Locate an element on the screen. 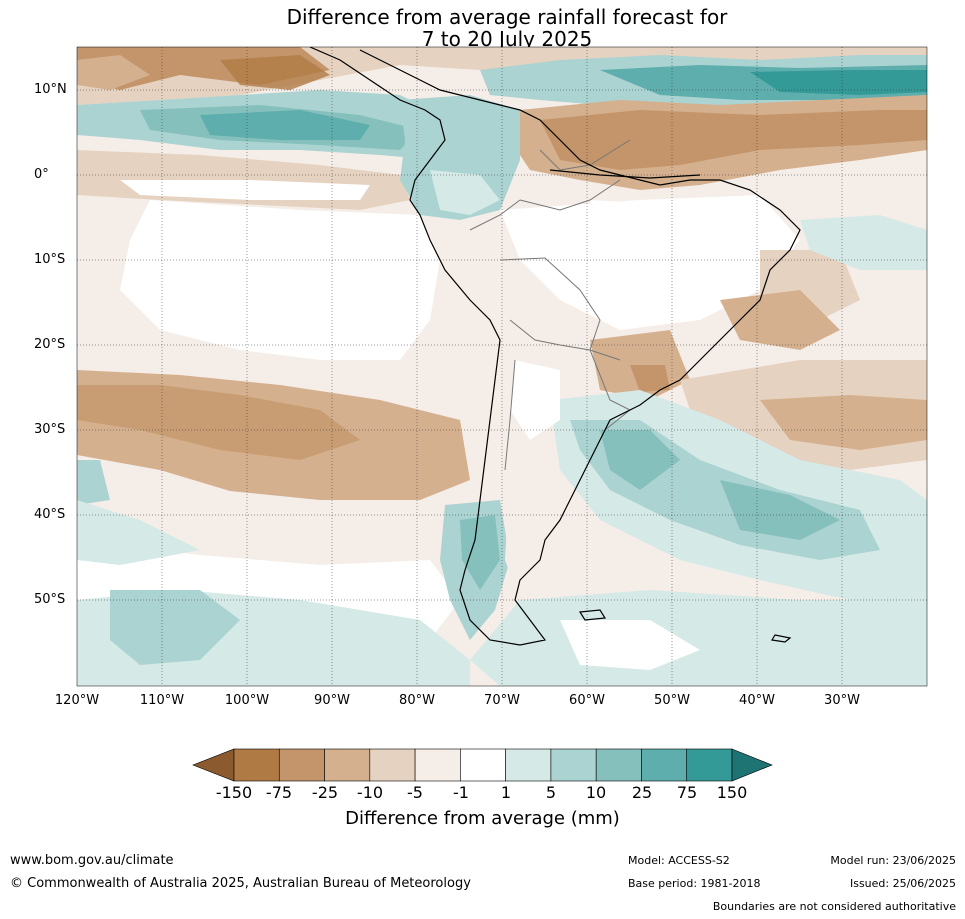 This screenshot has height=919, width=965. colorbar-cells is located at coordinates (483, 765).